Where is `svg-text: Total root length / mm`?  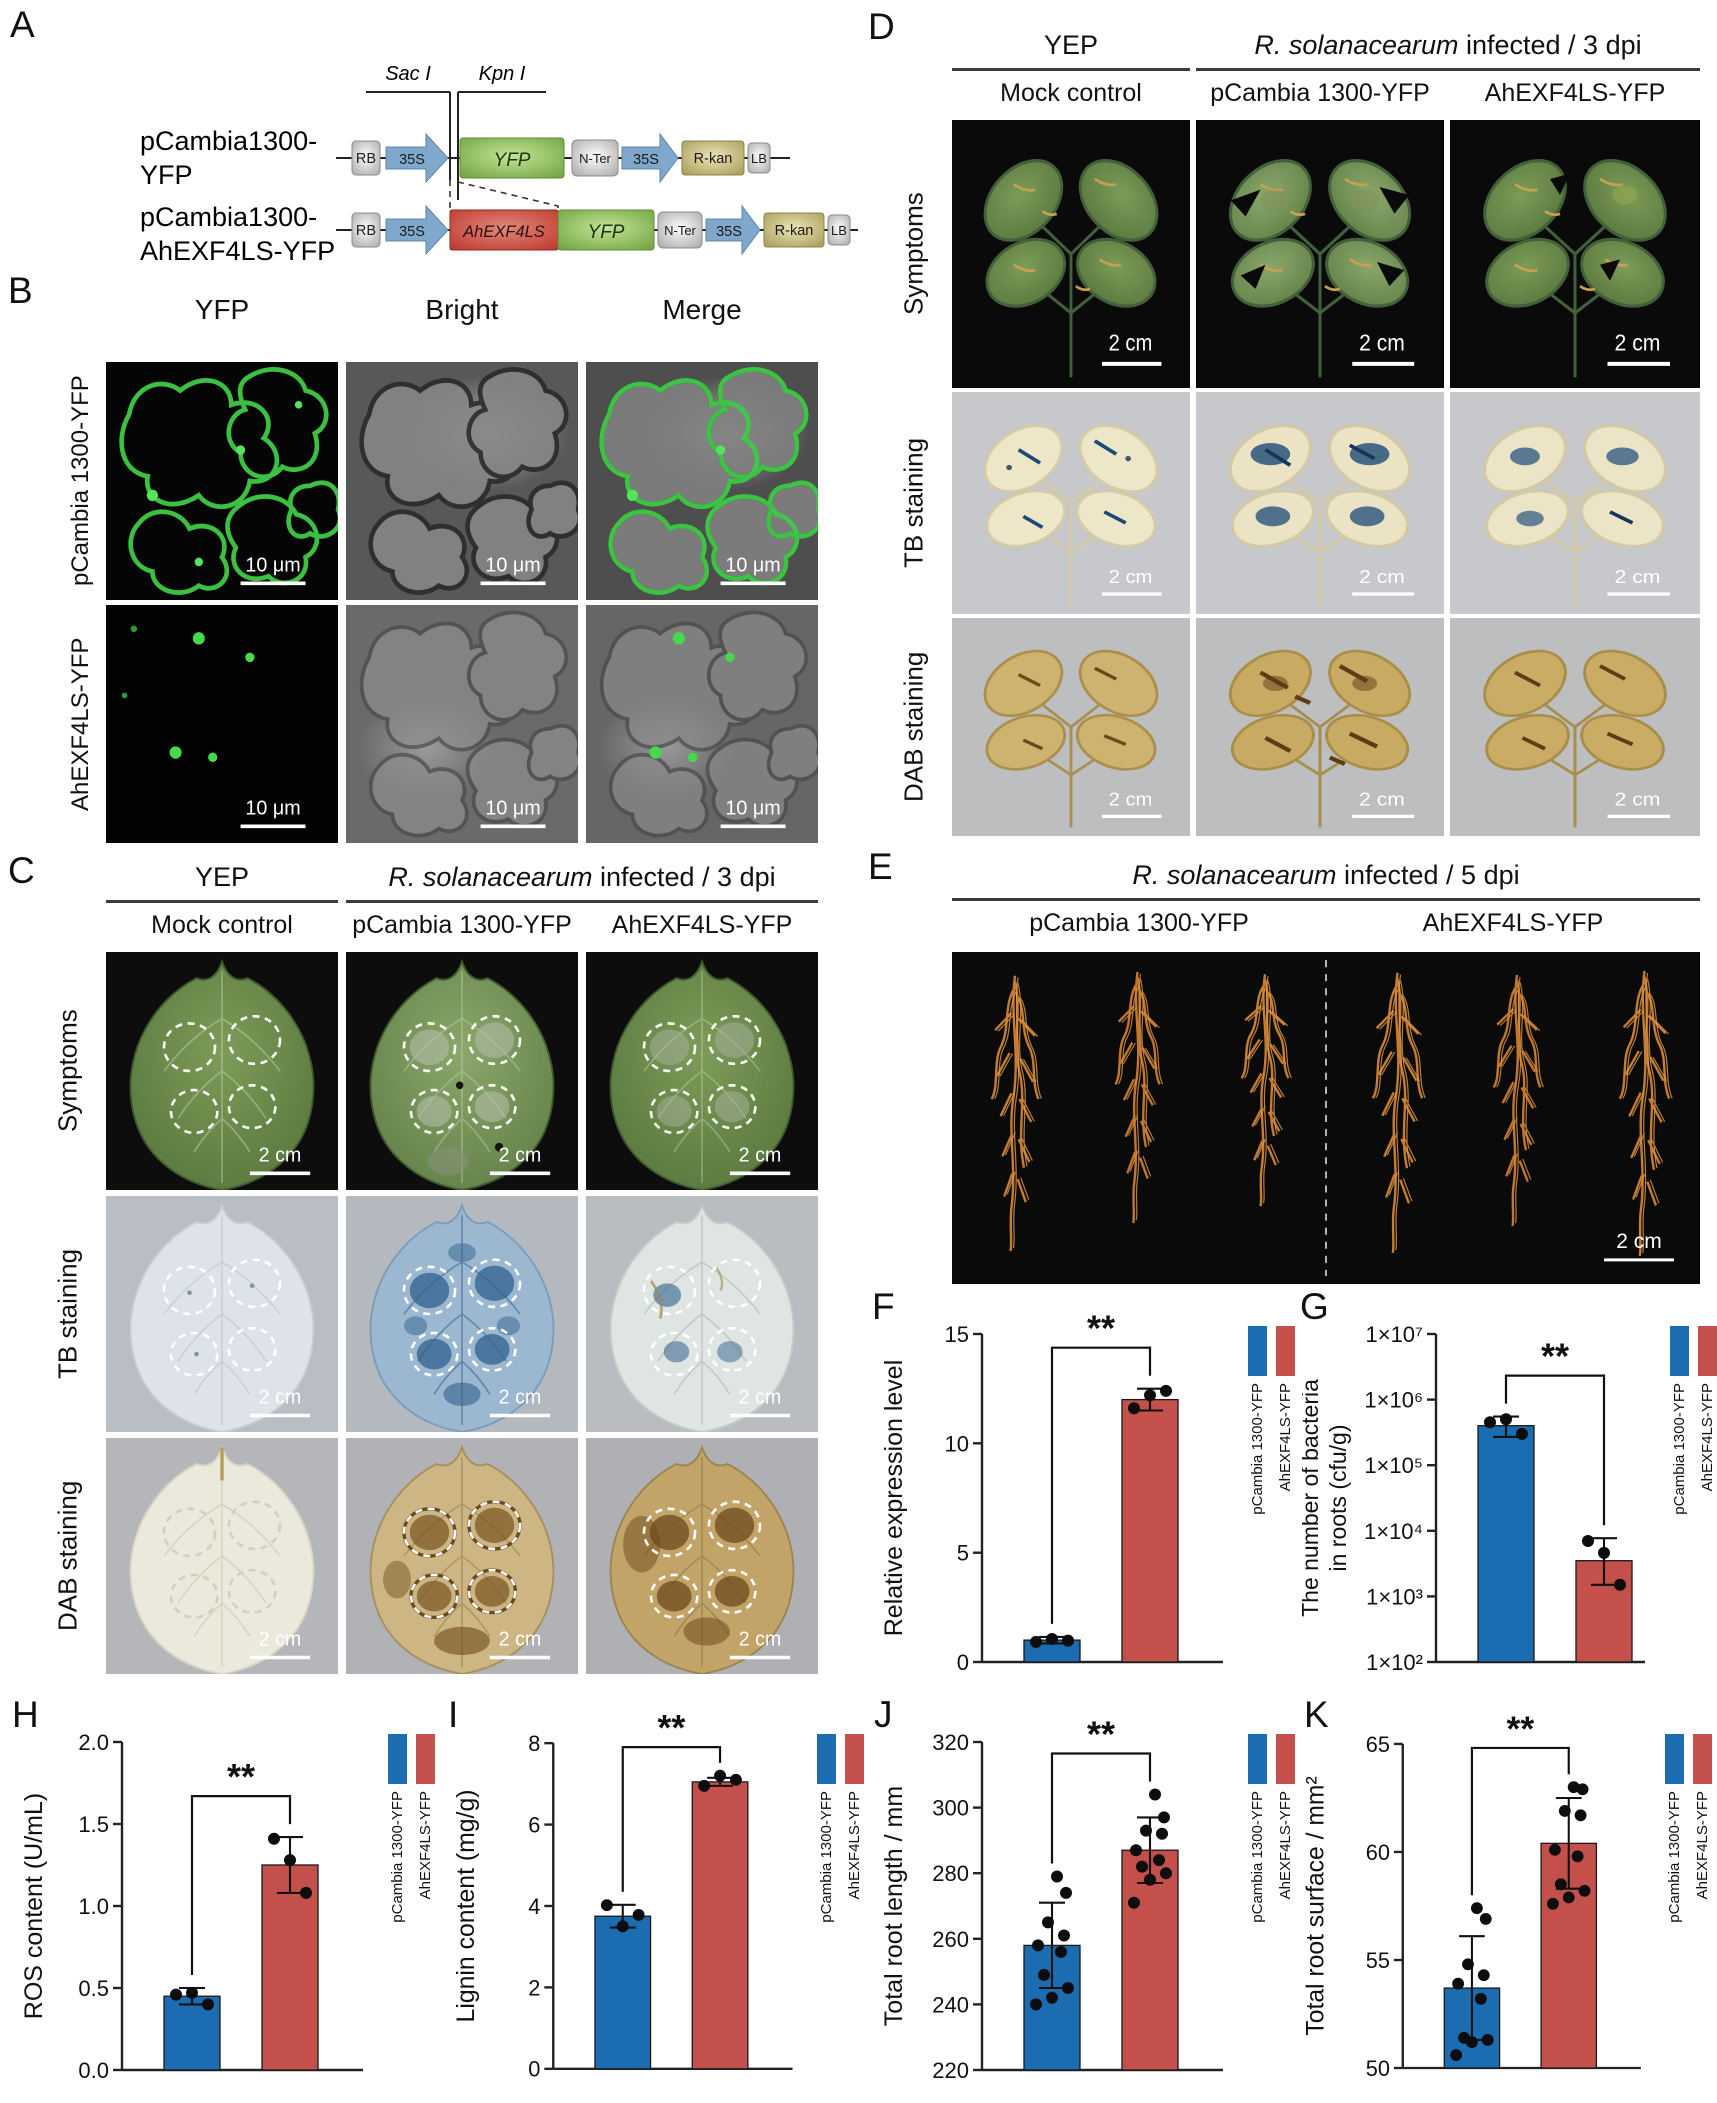
svg-text: Total root length / mm is located at coordinates (894, 1906).